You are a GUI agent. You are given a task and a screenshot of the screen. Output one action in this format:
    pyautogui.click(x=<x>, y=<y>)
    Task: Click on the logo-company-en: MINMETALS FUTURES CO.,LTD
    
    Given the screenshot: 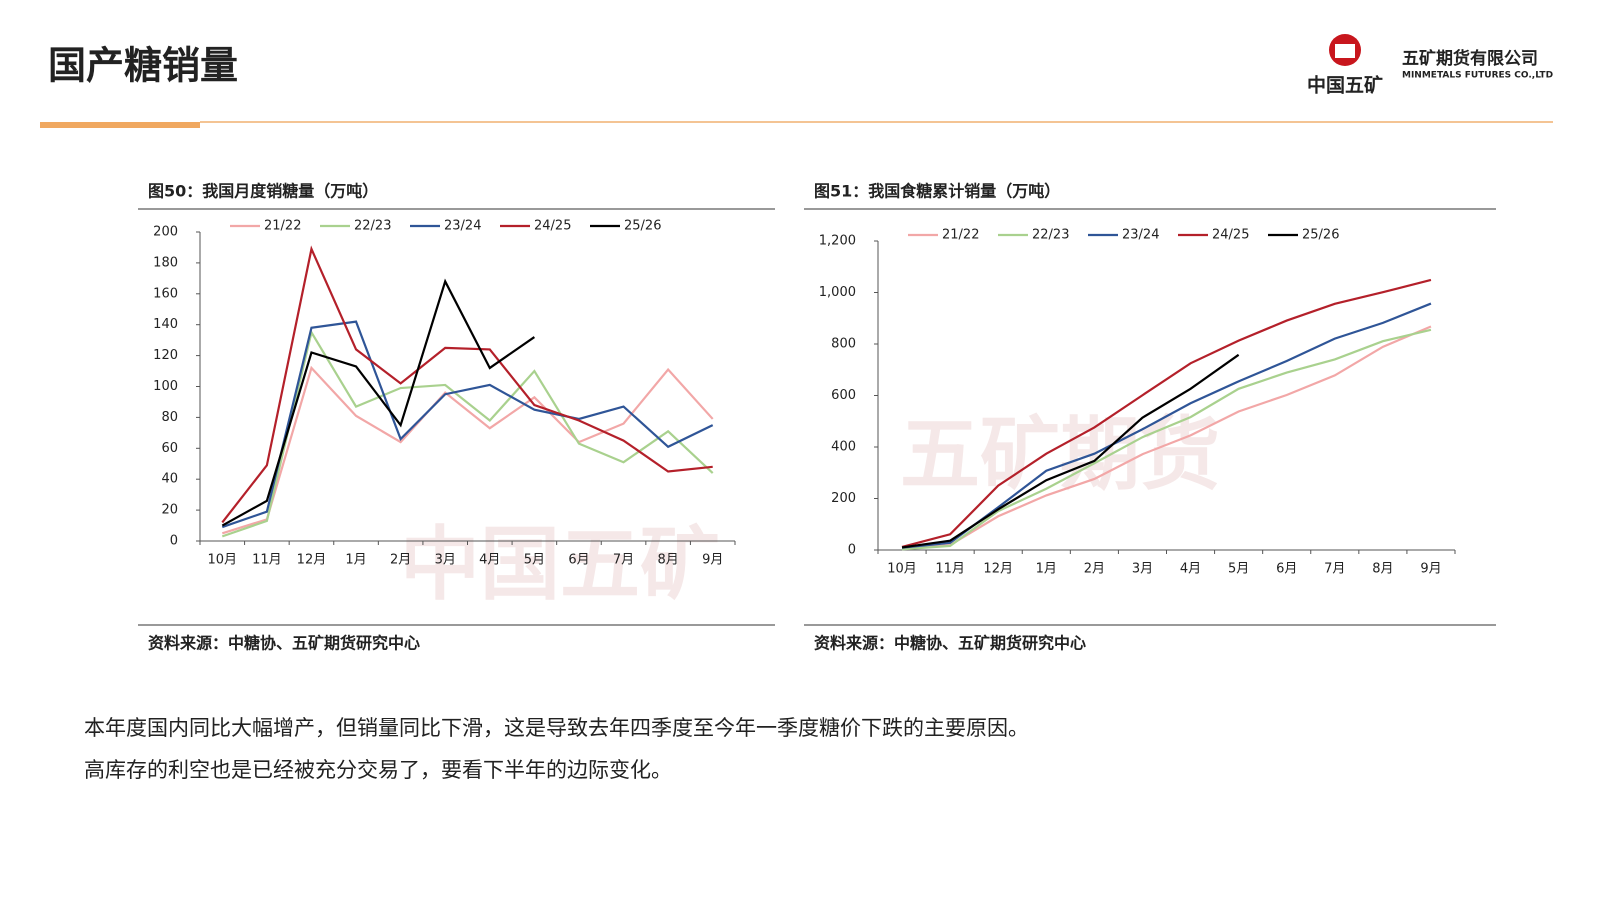 What is the action you would take?
    pyautogui.click(x=1477, y=76)
    